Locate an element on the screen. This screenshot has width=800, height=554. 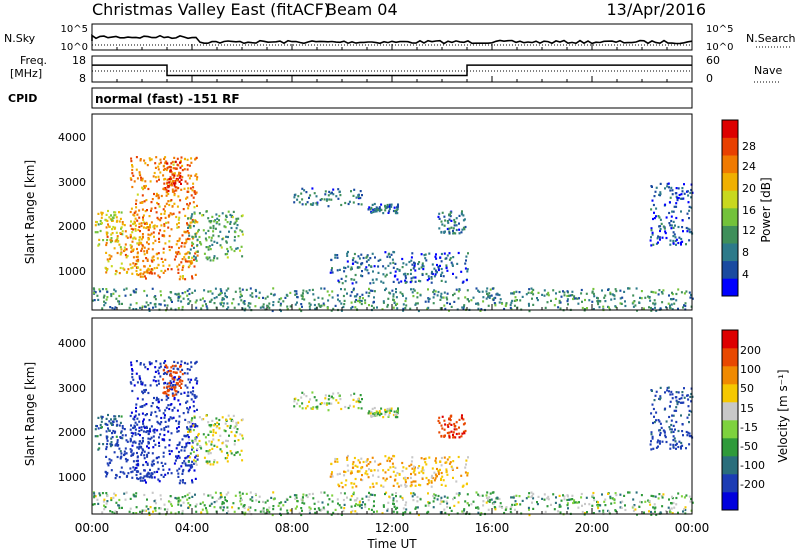
x-tick-2000: 20:00 is located at coordinates (592, 528).